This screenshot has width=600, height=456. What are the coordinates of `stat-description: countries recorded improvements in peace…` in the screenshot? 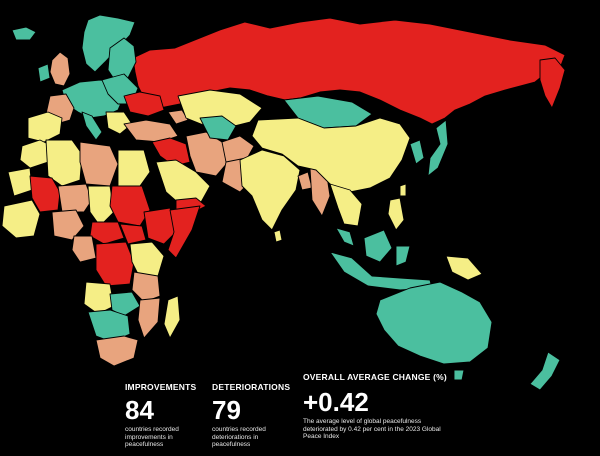 It's located at (152, 437).